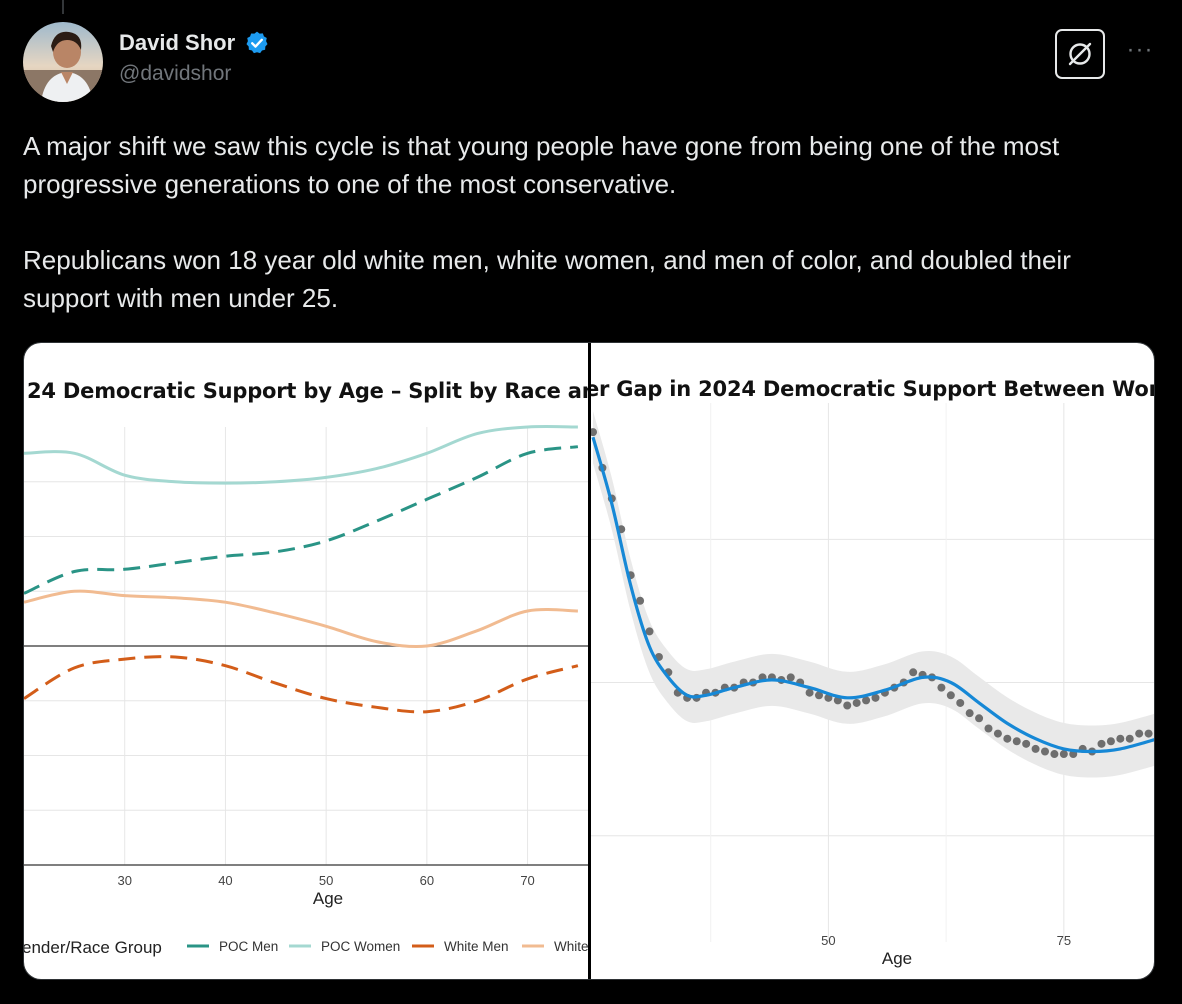  What do you see at coordinates (301, 455) in the screenshot?
I see `series-line-poc-women` at bounding box center [301, 455].